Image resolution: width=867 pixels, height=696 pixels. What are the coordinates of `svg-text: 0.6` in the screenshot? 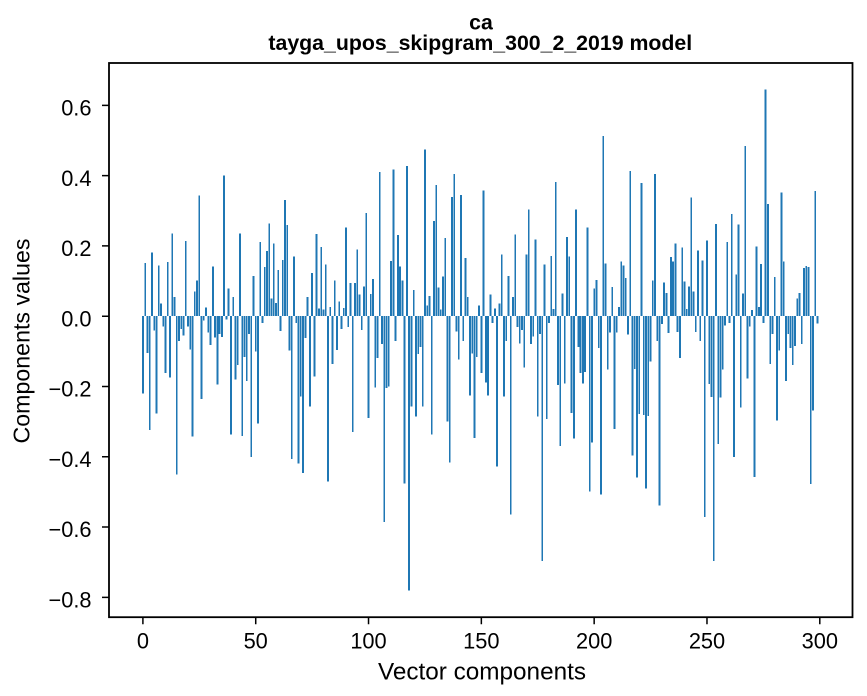 It's located at (76, 108).